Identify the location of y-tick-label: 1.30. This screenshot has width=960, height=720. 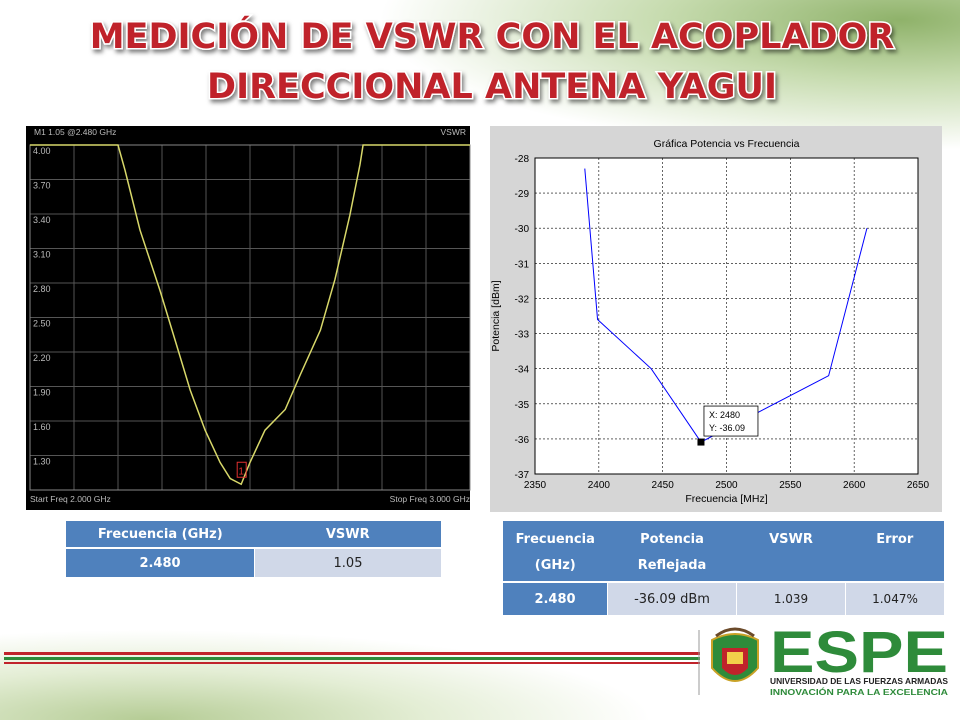
(42, 462).